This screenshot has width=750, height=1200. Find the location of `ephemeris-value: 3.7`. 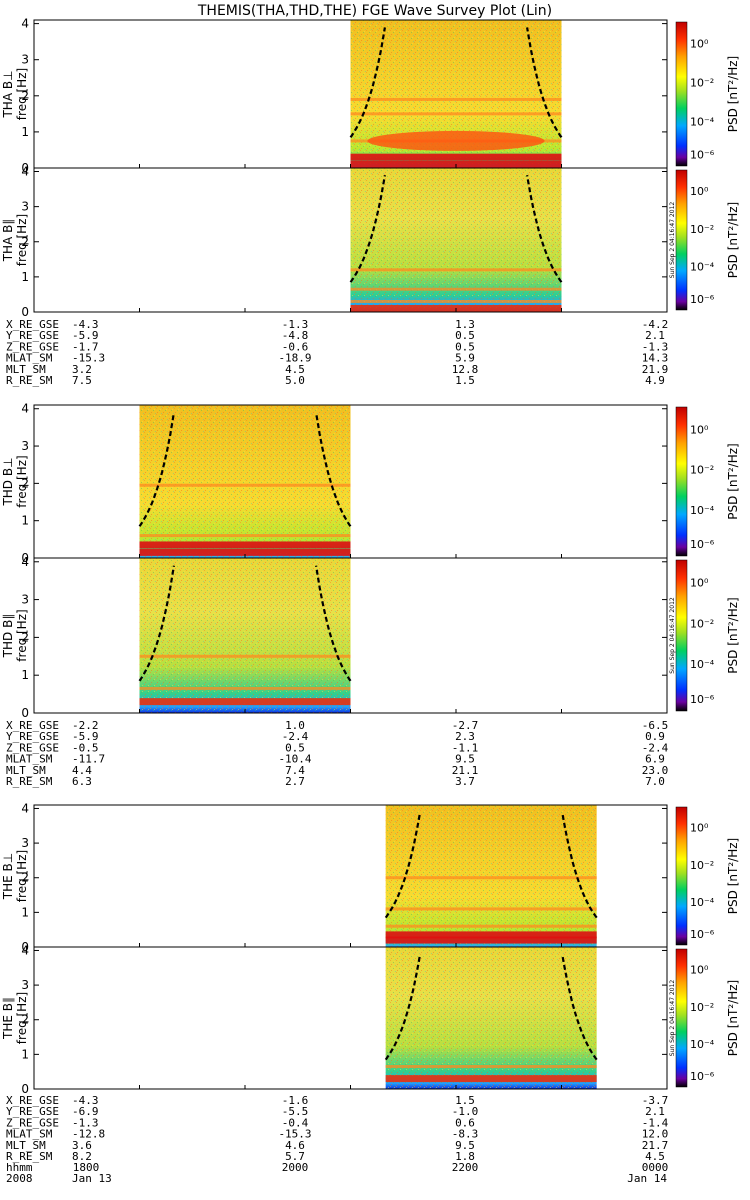

ephemeris-value: 3.7 is located at coordinates (465, 781).